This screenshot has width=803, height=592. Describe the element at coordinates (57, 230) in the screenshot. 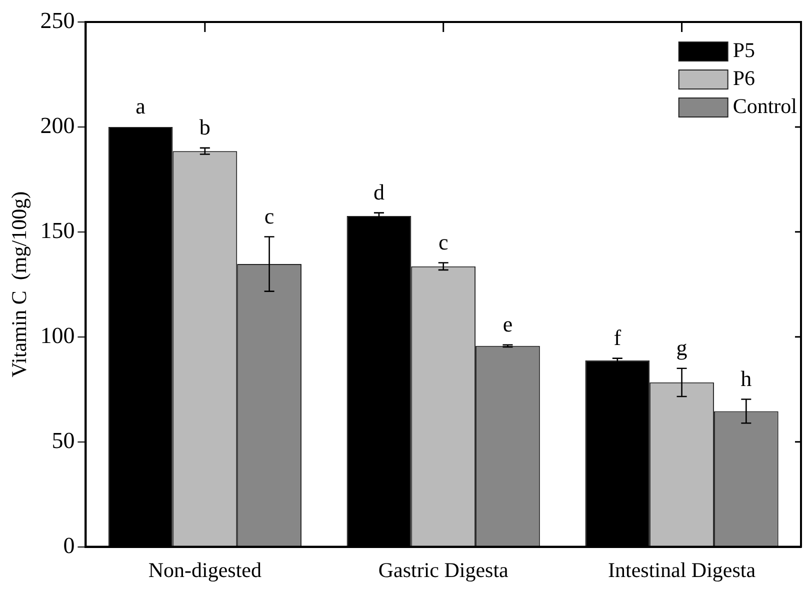

I see `y-tick-label: 150` at that location.